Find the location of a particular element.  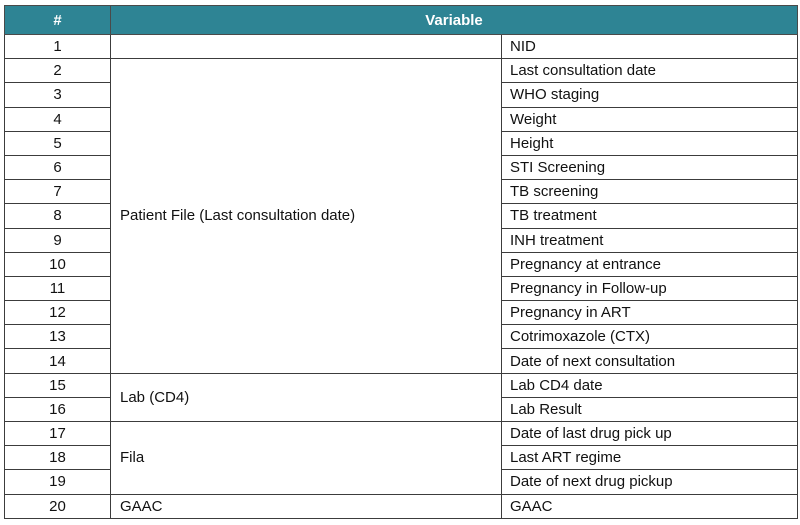

table-row: 17 Fila Date of last drug pick up is located at coordinates (401, 457).